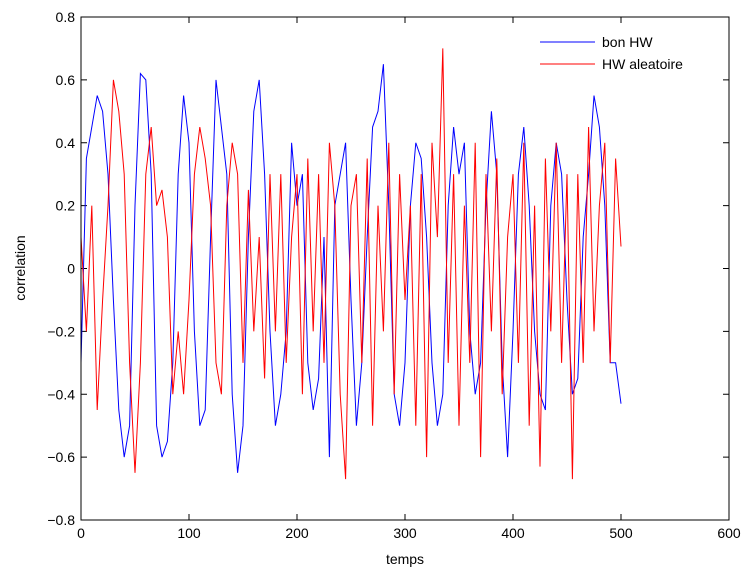 This screenshot has height=580, width=748. Describe the element at coordinates (405, 559) in the screenshot. I see `x-axis-label: temps` at that location.